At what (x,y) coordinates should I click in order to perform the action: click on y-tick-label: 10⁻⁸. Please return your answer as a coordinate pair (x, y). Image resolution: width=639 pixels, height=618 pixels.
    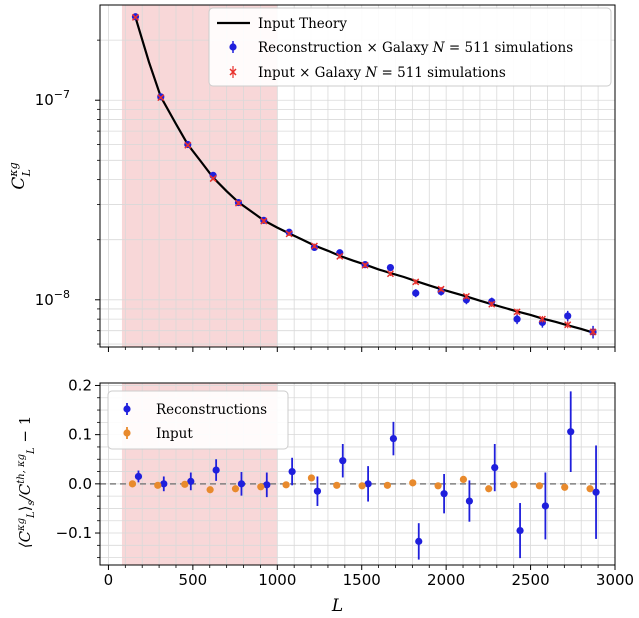
    Looking at the image, I should click on (52, 298).